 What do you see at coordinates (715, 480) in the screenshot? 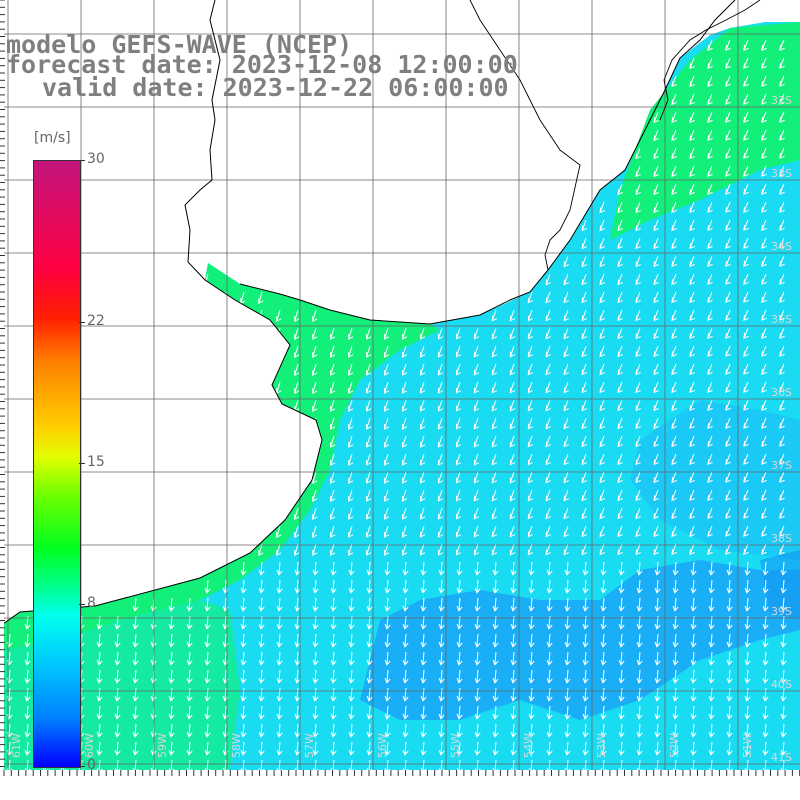
I see `central-blue-zone` at bounding box center [715, 480].